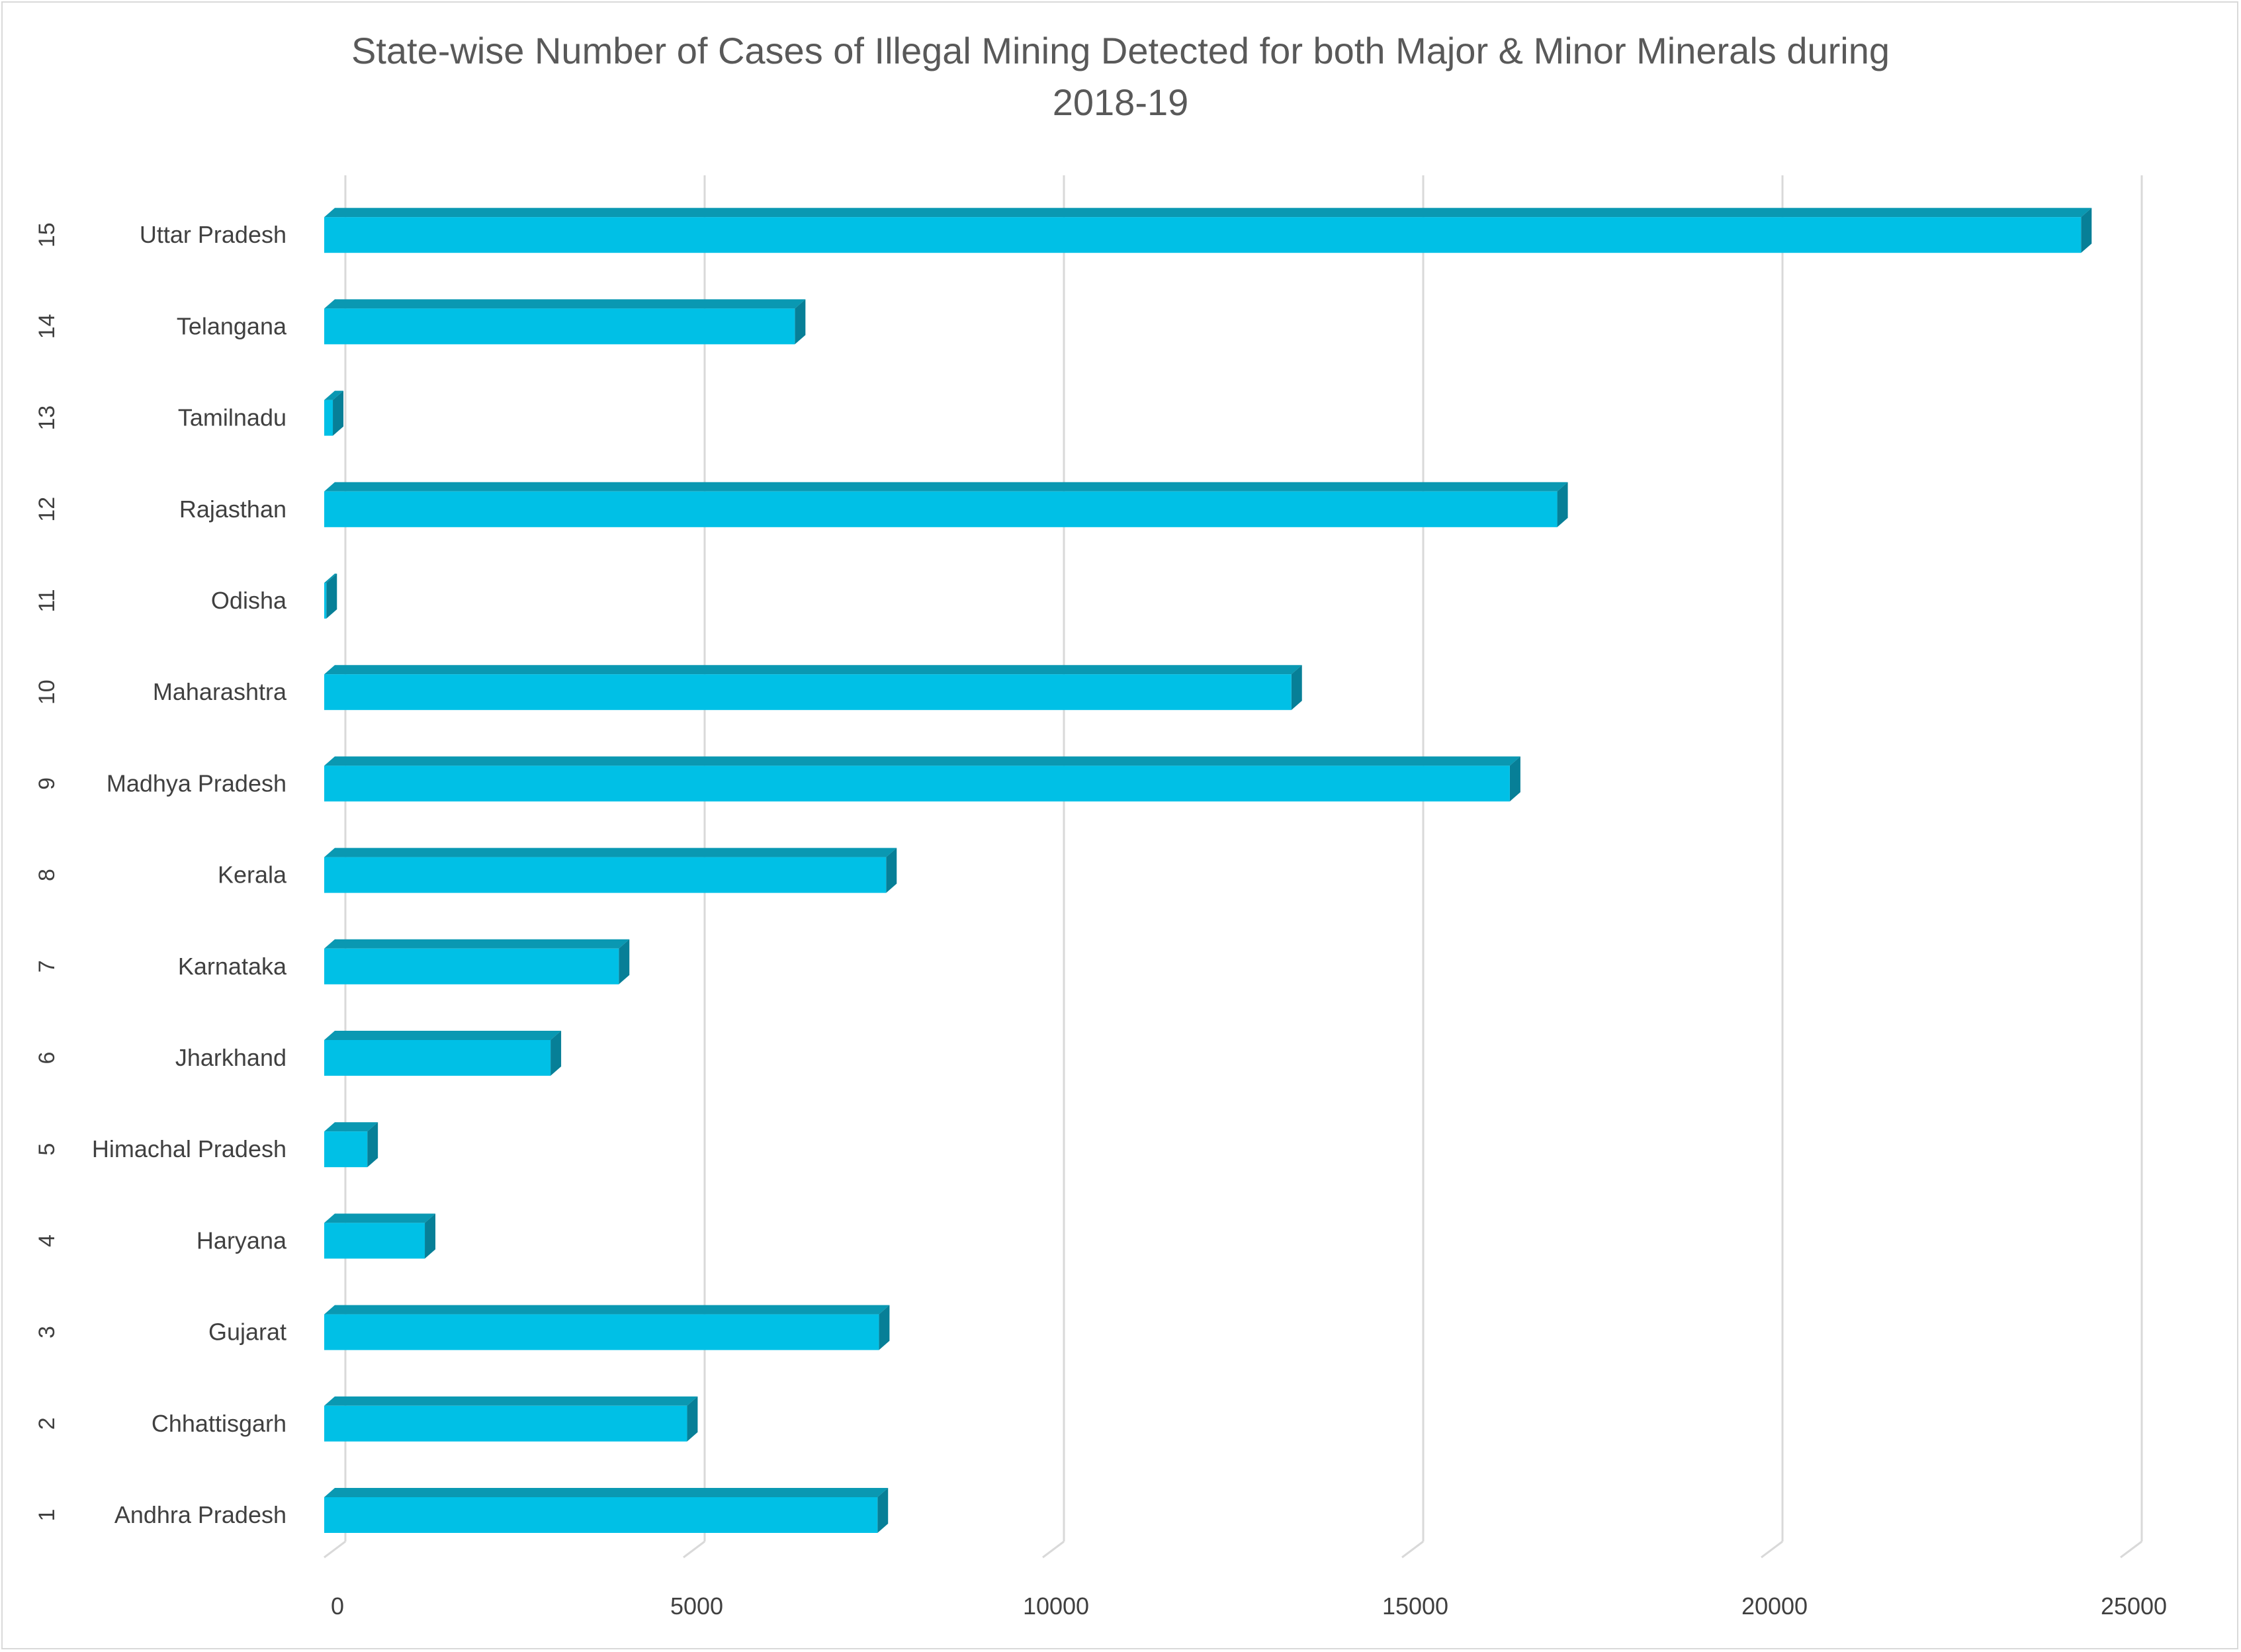 This screenshot has width=2241, height=1652. Describe the element at coordinates (337, 1606) in the screenshot. I see `x-tick-label: 0` at that location.